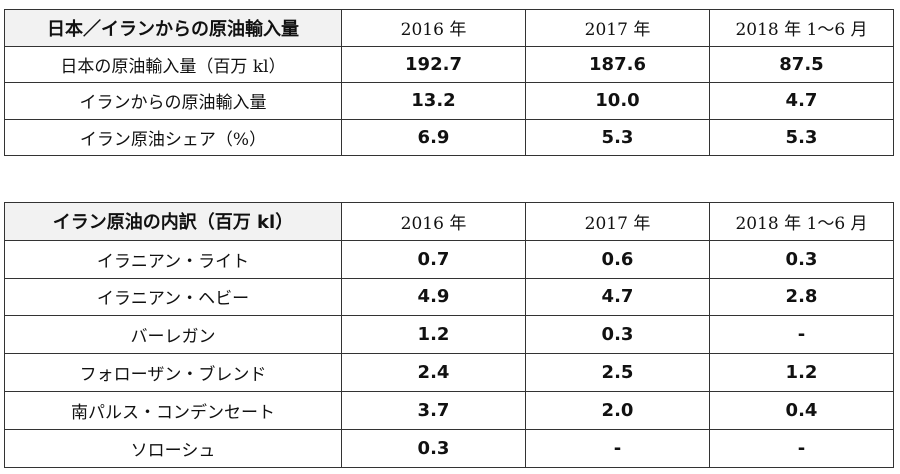 The width and height of the screenshot is (900, 474). What do you see at coordinates (173, 297) in the screenshot?
I see `row-label: イラニアン・ヘビー` at bounding box center [173, 297].